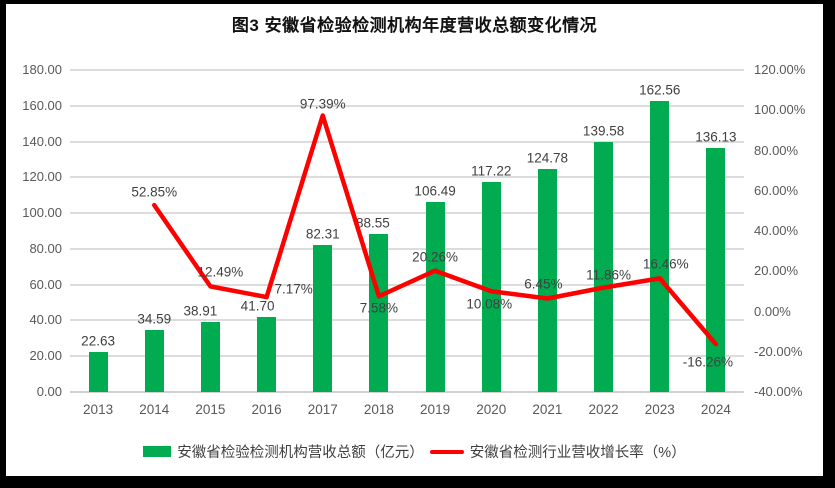 Image resolution: width=835 pixels, height=488 pixels. Describe the element at coordinates (200, 311) in the screenshot. I see `bar-value-label: 38.91` at that location.